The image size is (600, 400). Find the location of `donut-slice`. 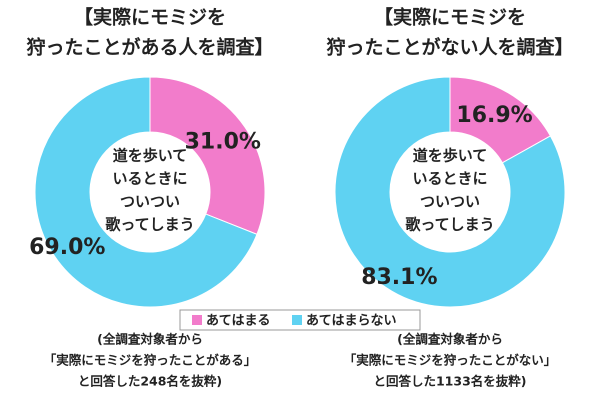

donut-slice is located at coordinates (207, 155).